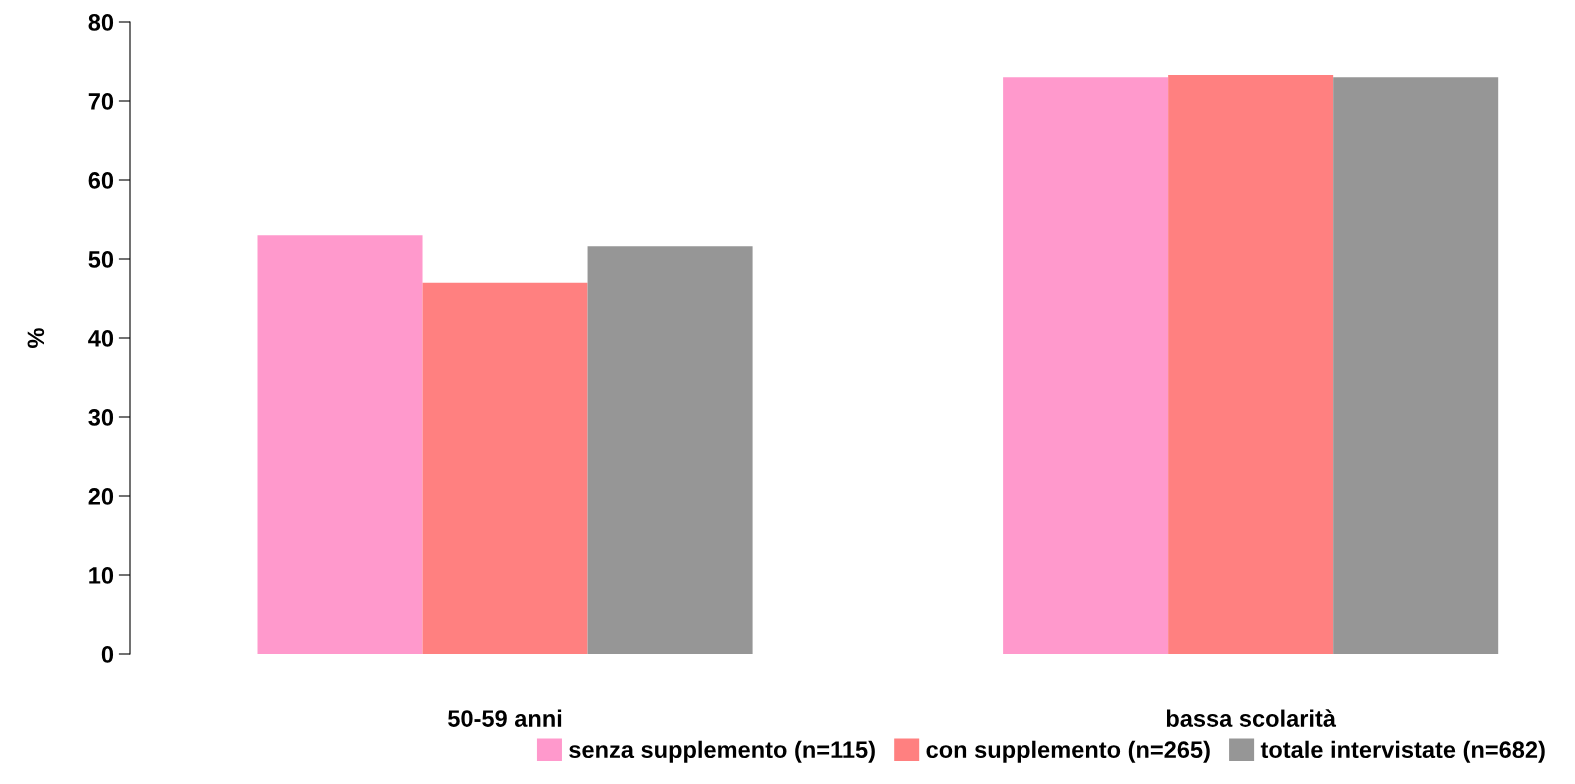 Image resolution: width=1575 pixels, height=784 pixels. Describe the element at coordinates (101, 496) in the screenshot. I see `y-tick-label: 20` at that location.